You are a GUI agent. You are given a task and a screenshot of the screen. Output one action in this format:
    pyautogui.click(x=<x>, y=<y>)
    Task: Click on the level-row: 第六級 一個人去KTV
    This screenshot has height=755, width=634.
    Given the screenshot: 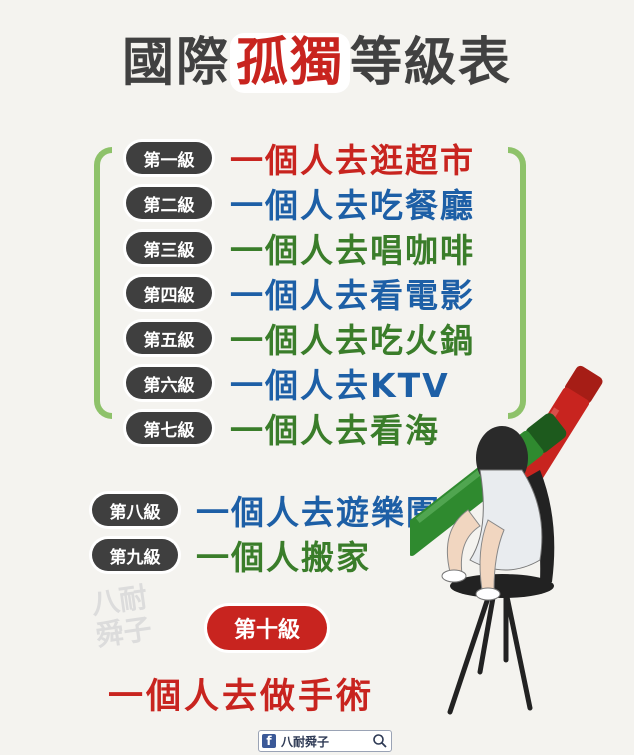 What is the action you would take?
    pyautogui.click(x=288, y=384)
    